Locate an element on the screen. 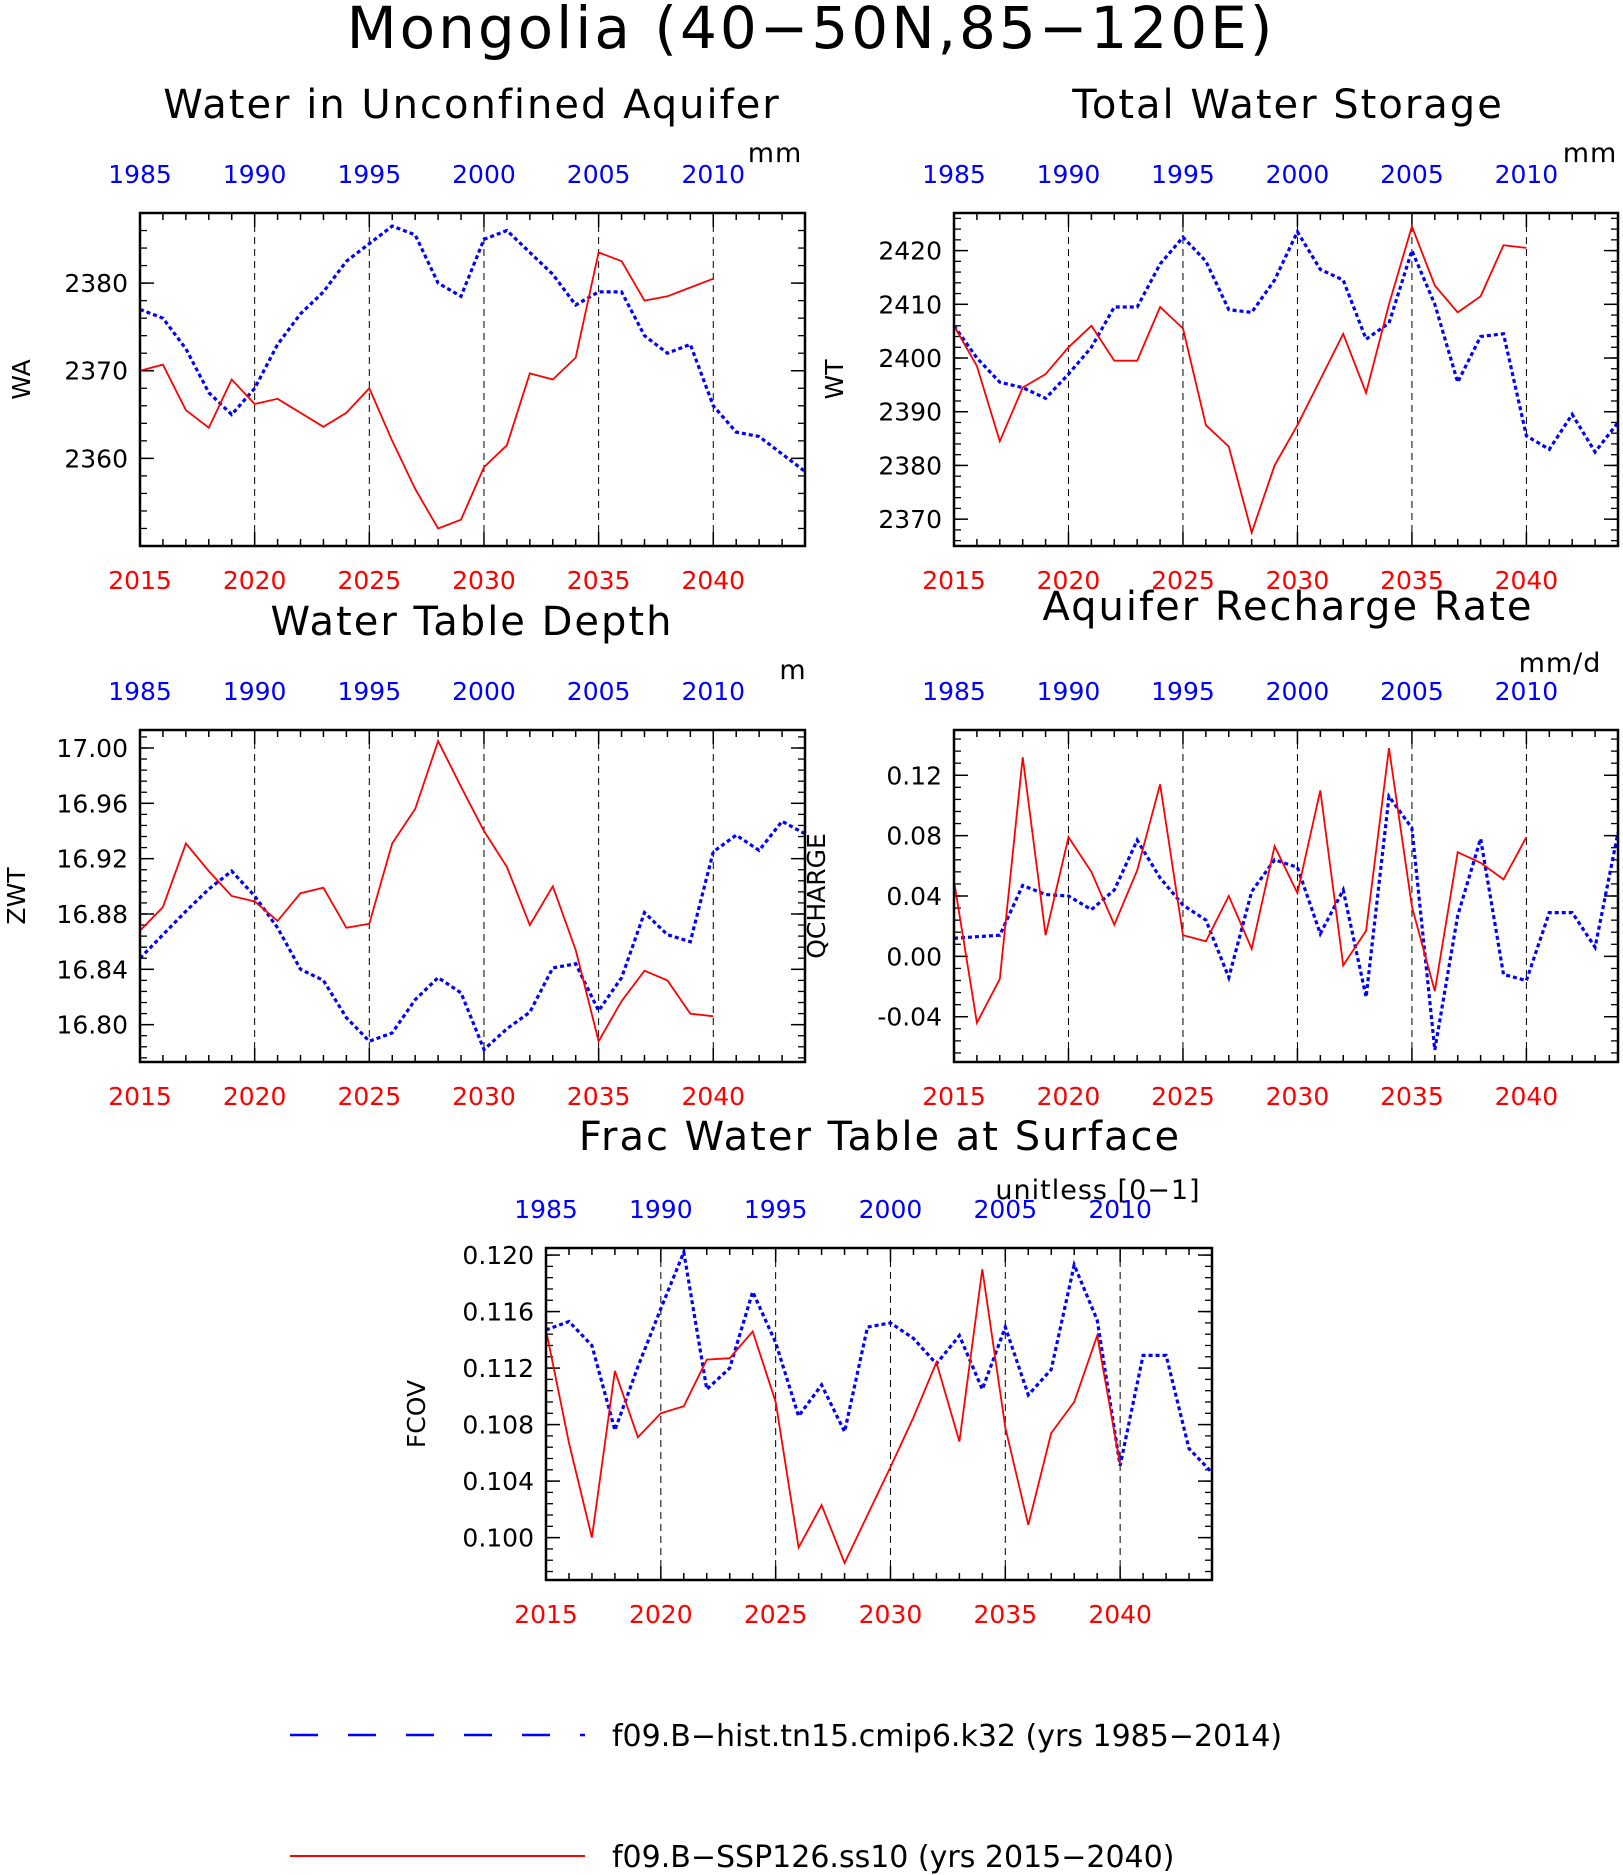 Image resolution: width=1623 pixels, height=1875 pixels. y-tick-label: 2400 is located at coordinates (910, 358).